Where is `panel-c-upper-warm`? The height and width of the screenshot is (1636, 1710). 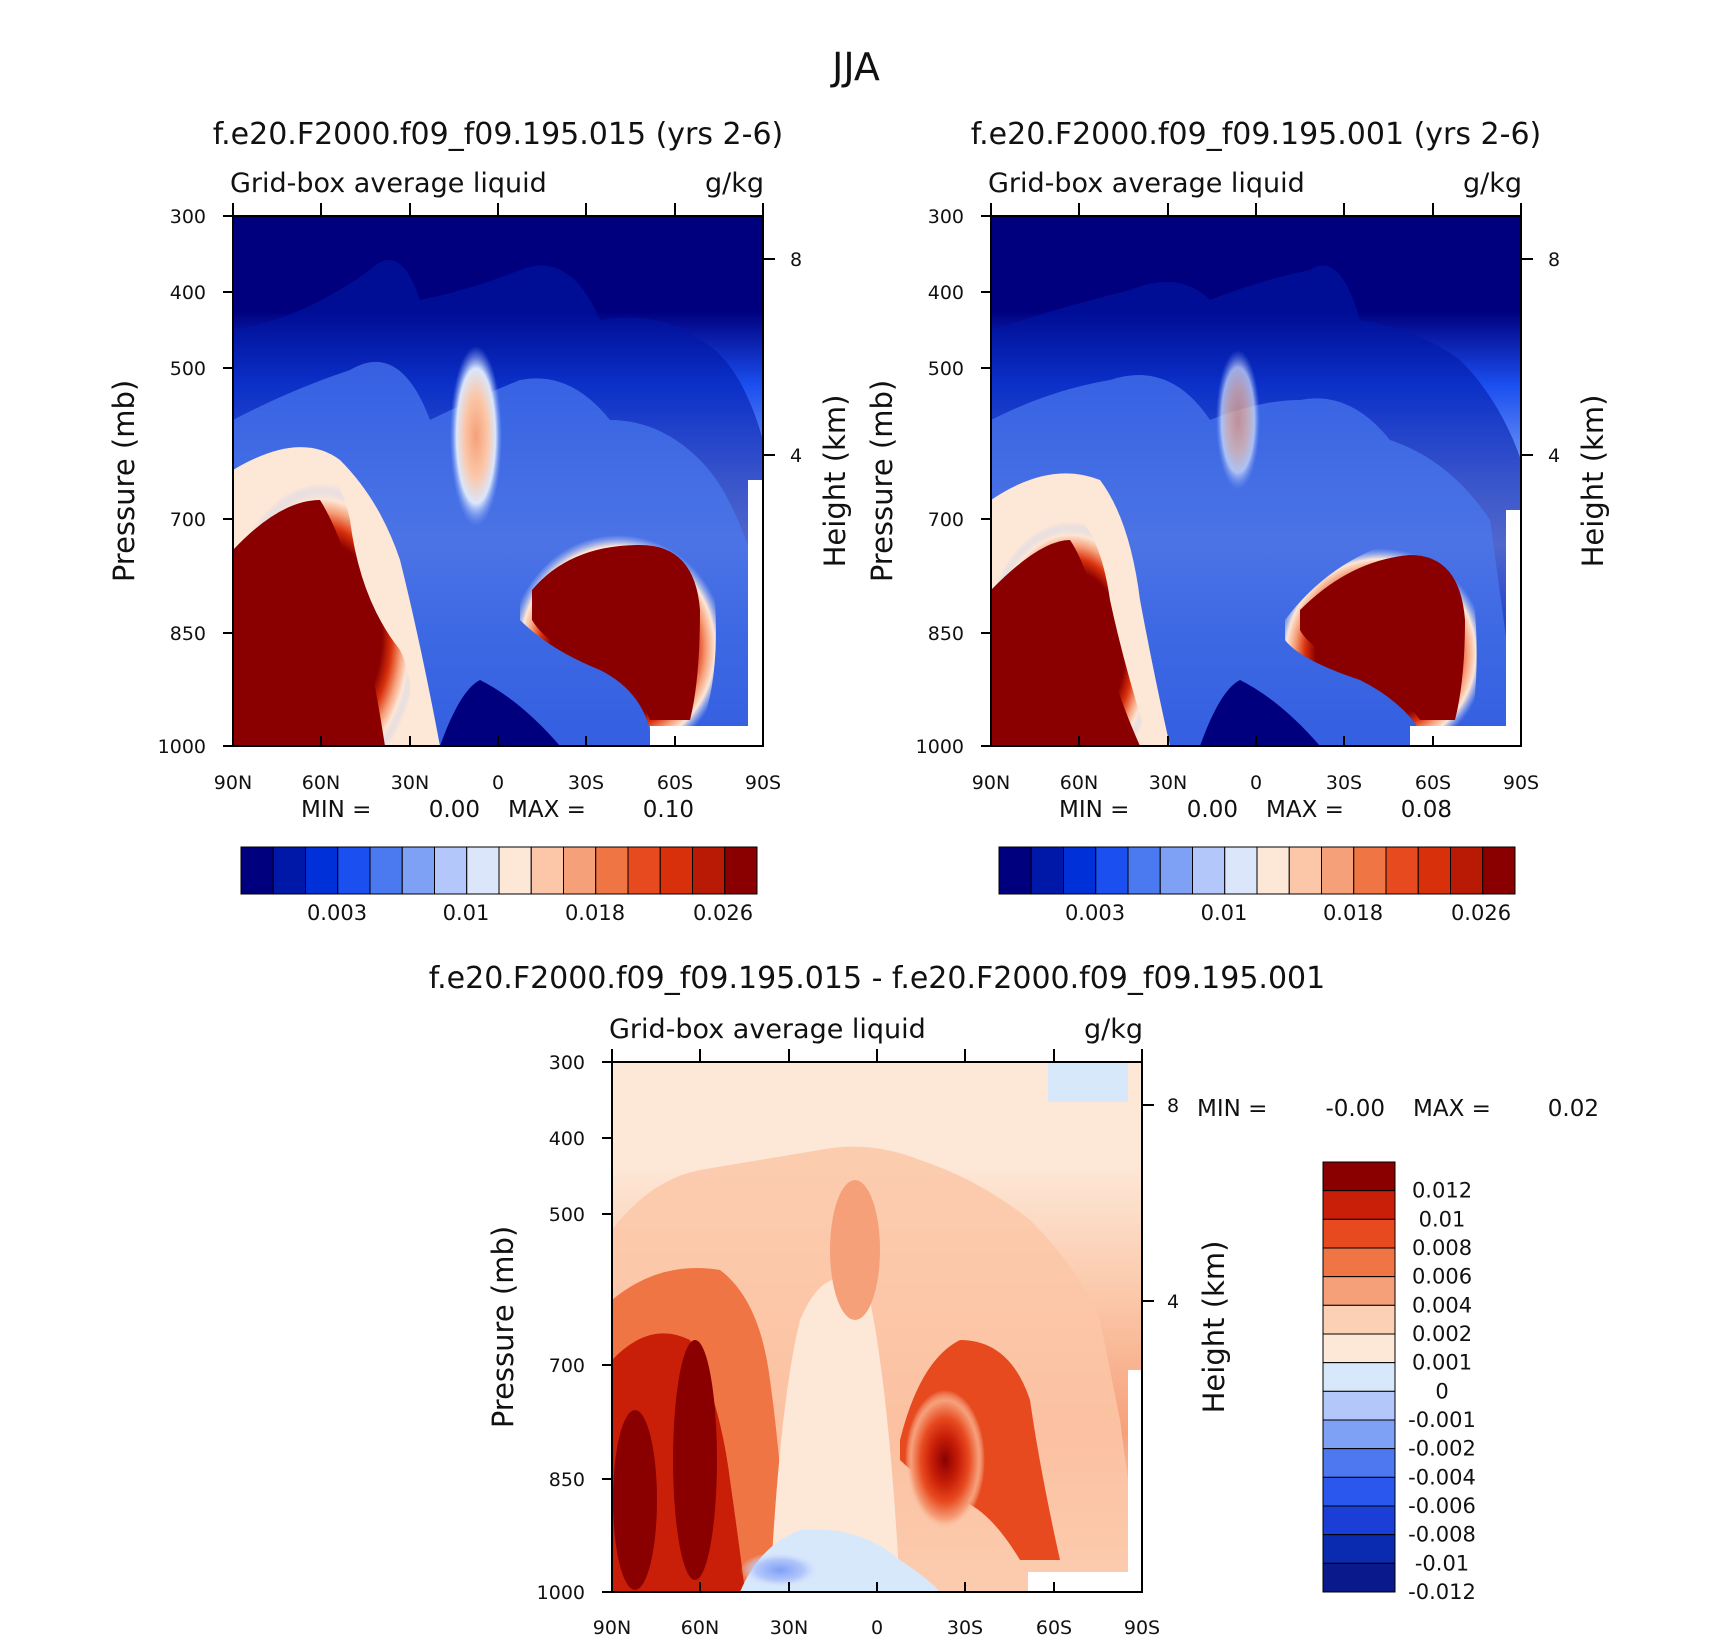
panel-c-upper-warm is located at coordinates (855, 1250).